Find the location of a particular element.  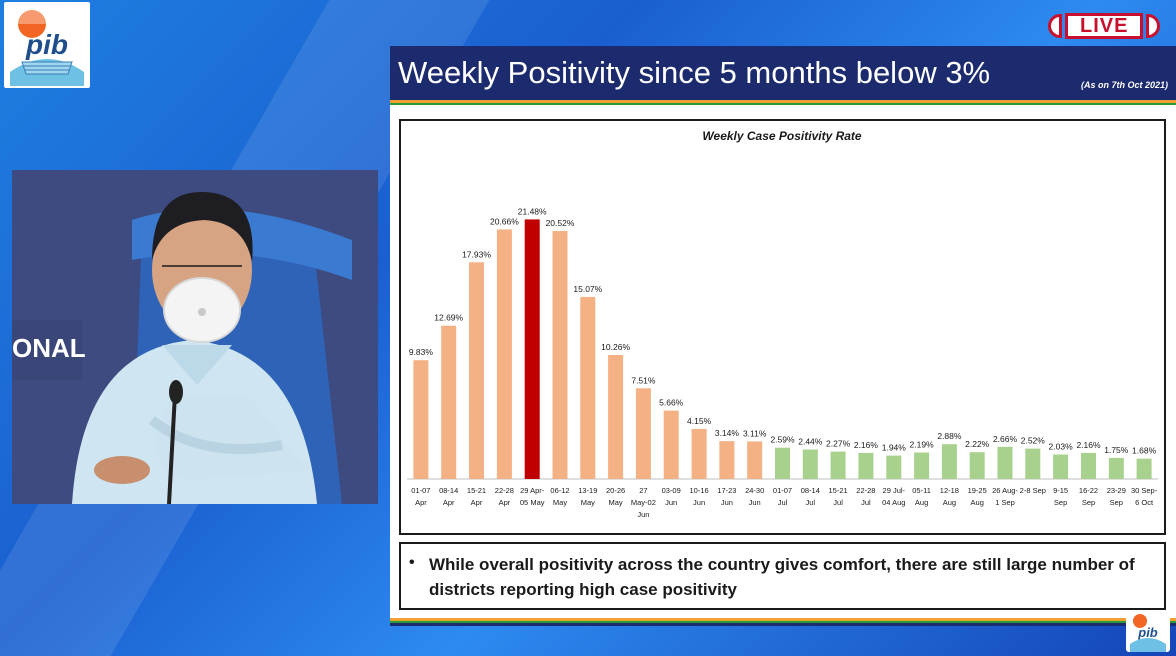

footer-stripe-green is located at coordinates (783, 622).